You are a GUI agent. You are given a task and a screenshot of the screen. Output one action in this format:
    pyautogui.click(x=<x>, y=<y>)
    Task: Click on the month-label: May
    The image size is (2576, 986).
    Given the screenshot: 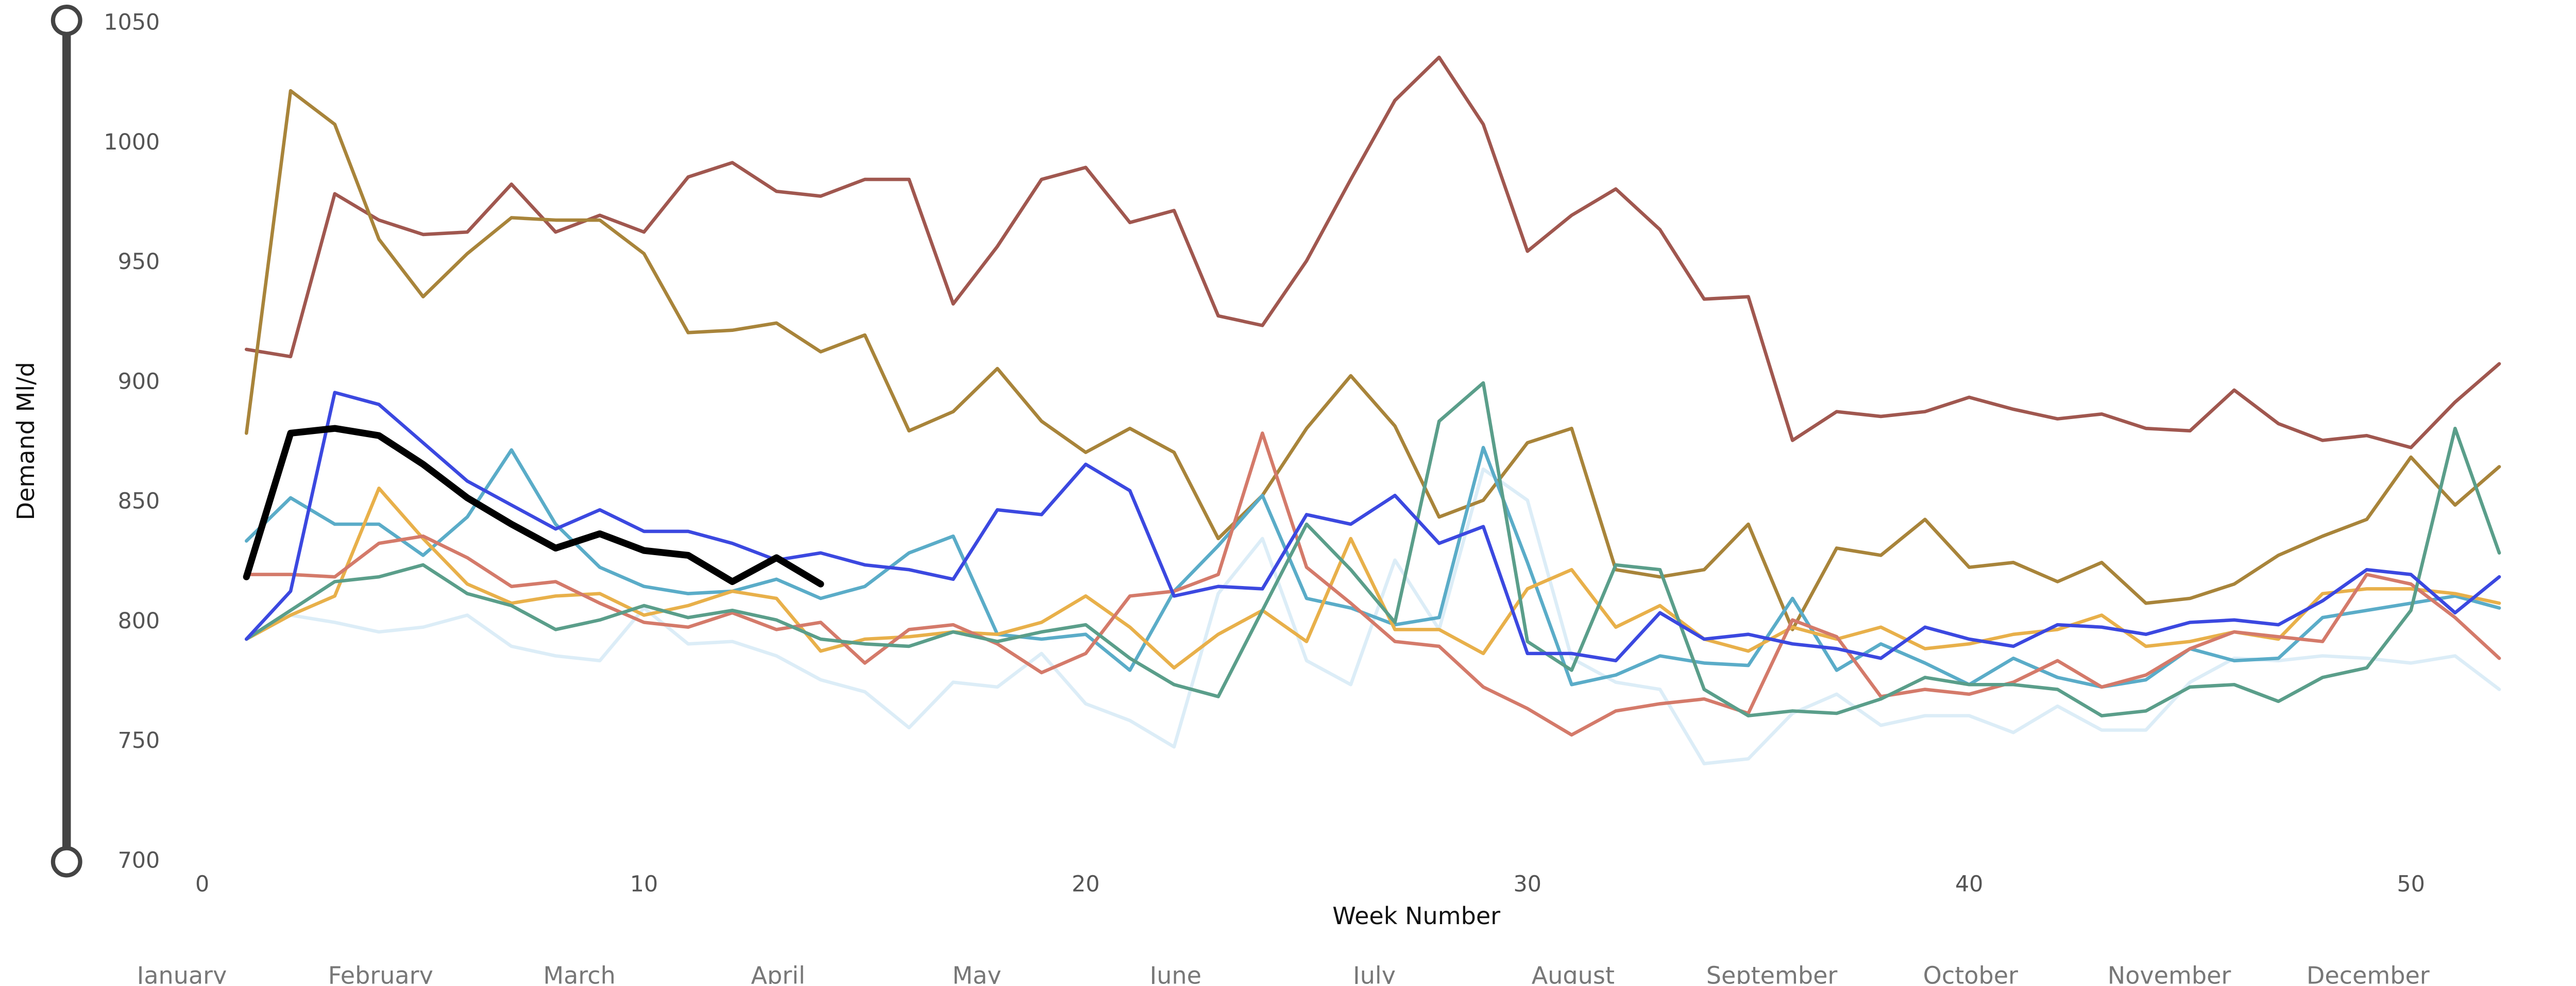 What is the action you would take?
    pyautogui.click(x=976, y=973)
    